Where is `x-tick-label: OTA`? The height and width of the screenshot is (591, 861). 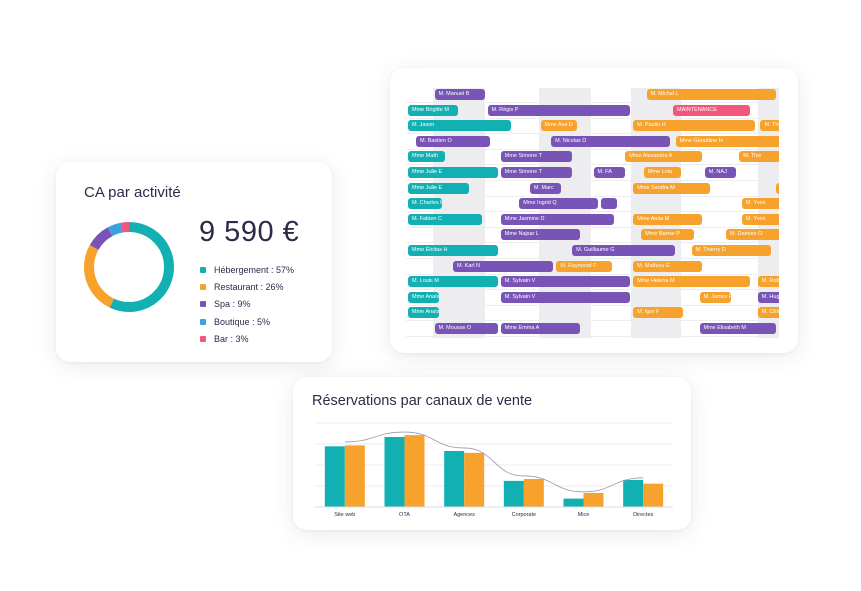 x-tick-label: OTA is located at coordinates (404, 515).